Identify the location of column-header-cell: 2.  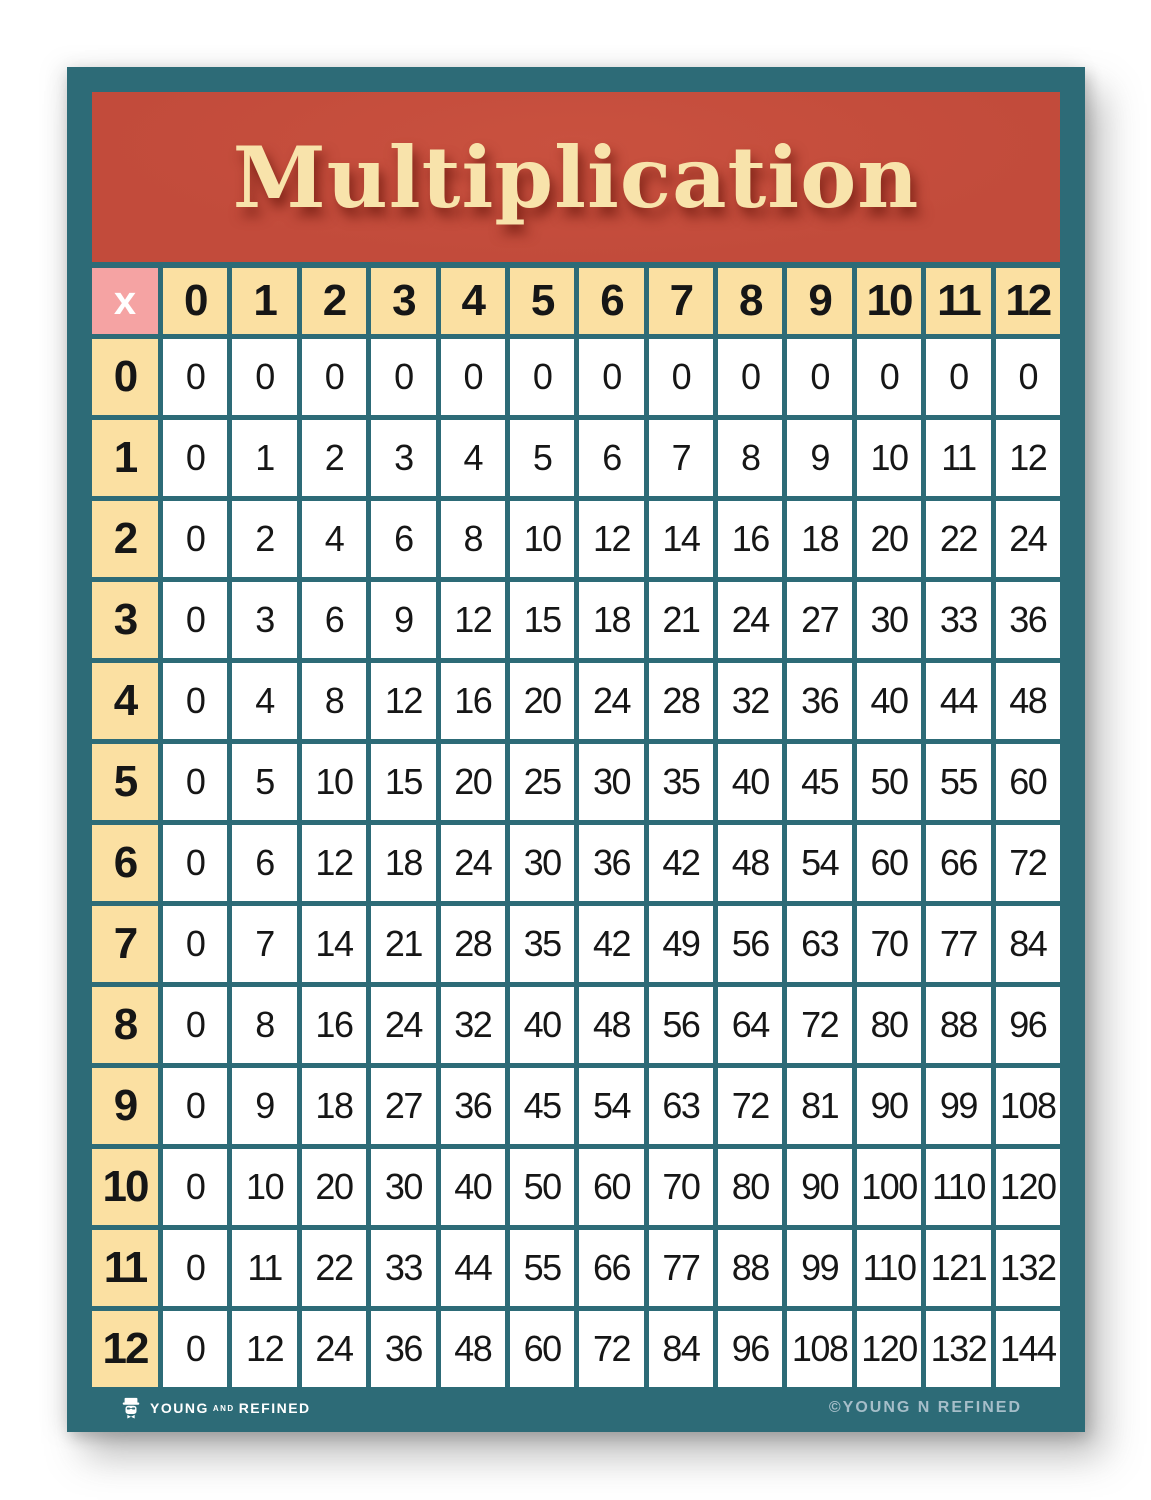
(334, 301).